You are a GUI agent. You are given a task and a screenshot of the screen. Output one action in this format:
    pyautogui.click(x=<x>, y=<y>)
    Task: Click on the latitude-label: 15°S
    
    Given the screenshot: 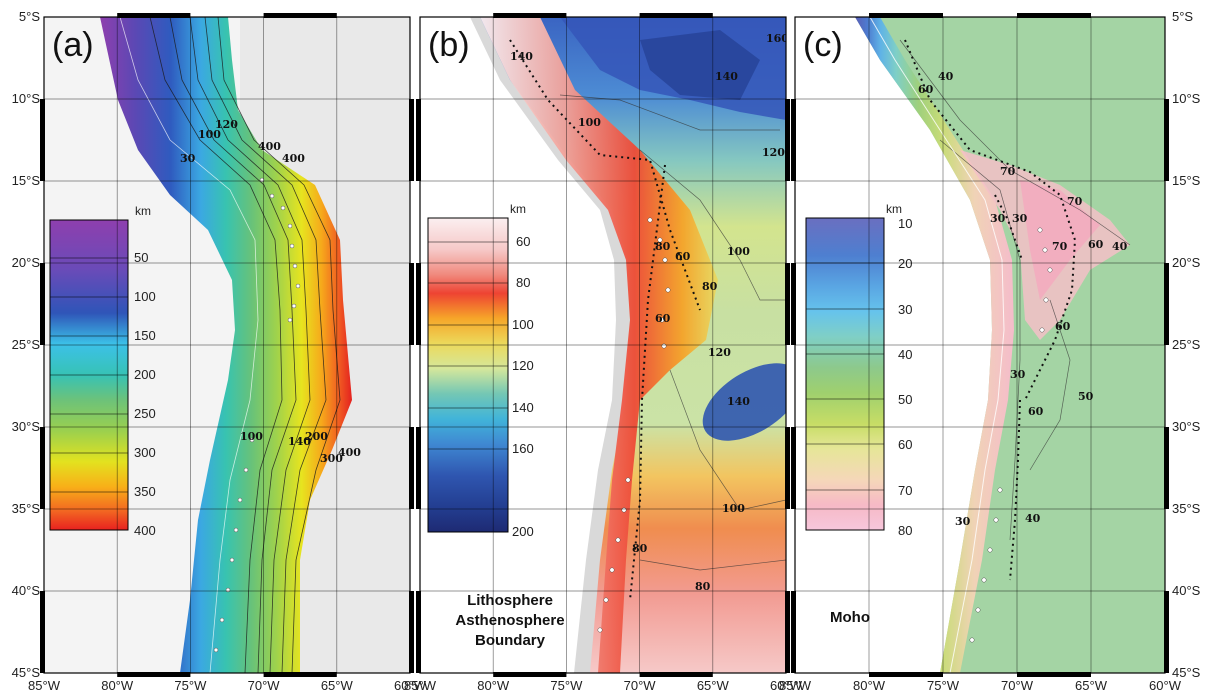 What is the action you would take?
    pyautogui.click(x=26, y=180)
    